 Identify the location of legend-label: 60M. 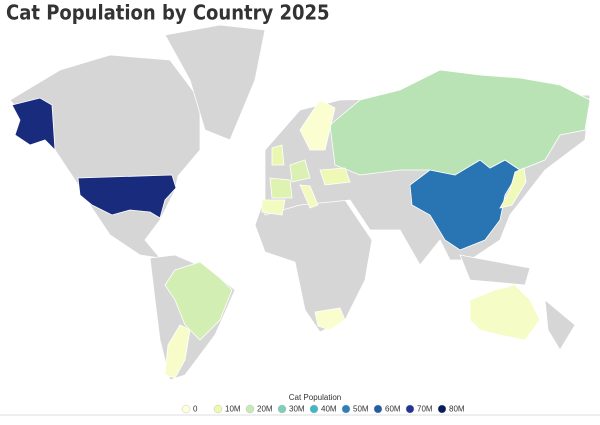
(393, 409).